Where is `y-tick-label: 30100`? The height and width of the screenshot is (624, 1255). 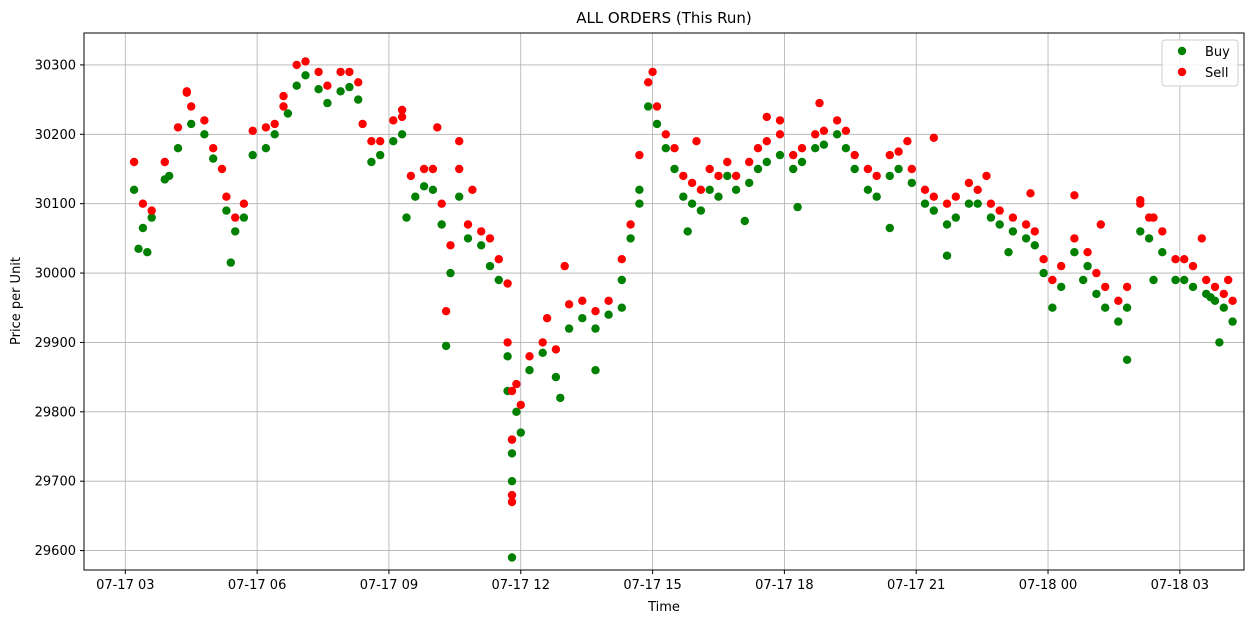
y-tick-label: 30100 is located at coordinates (55, 204).